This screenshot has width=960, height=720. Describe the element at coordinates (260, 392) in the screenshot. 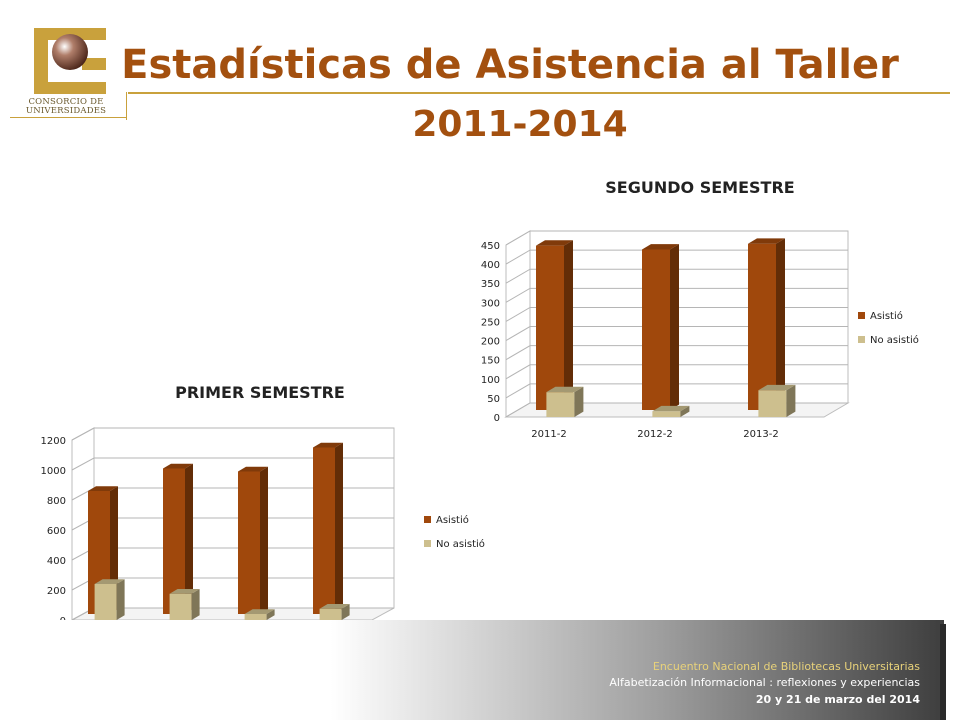

I see `chart-title-primer-semestre: PRIMER SEMESTRE` at that location.